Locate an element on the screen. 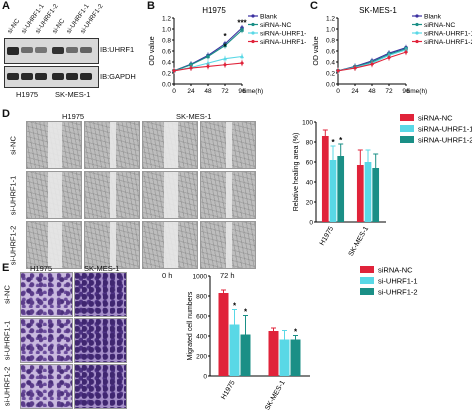 Image resolution: width=474 pixels, height=412 pixels. legend-label: si-UHRF1-1 is located at coordinates (398, 281).